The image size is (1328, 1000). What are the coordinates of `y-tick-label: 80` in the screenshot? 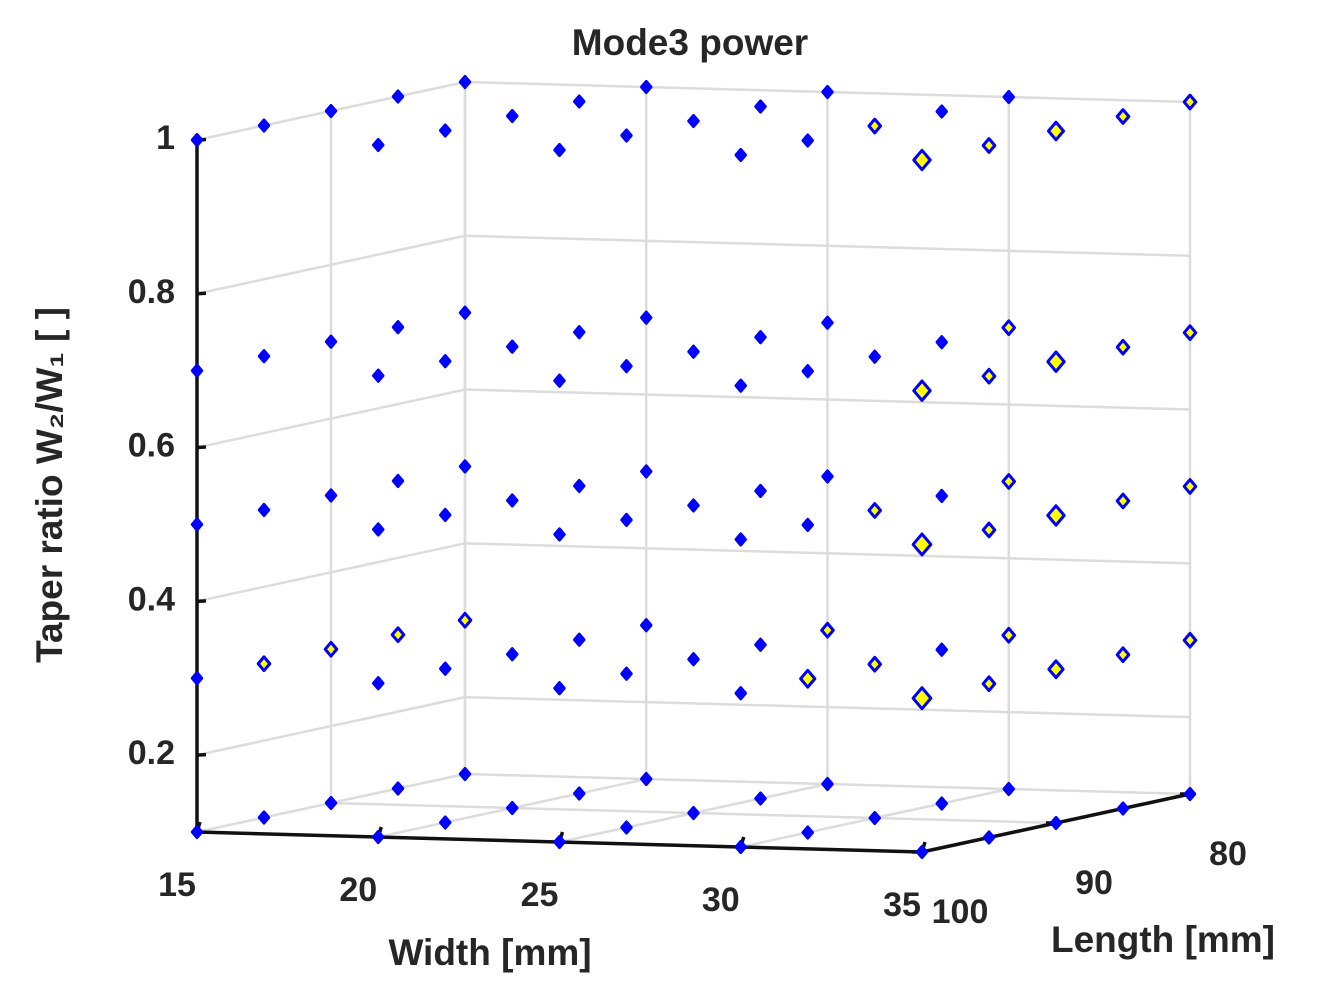 It's located at (1228, 854).